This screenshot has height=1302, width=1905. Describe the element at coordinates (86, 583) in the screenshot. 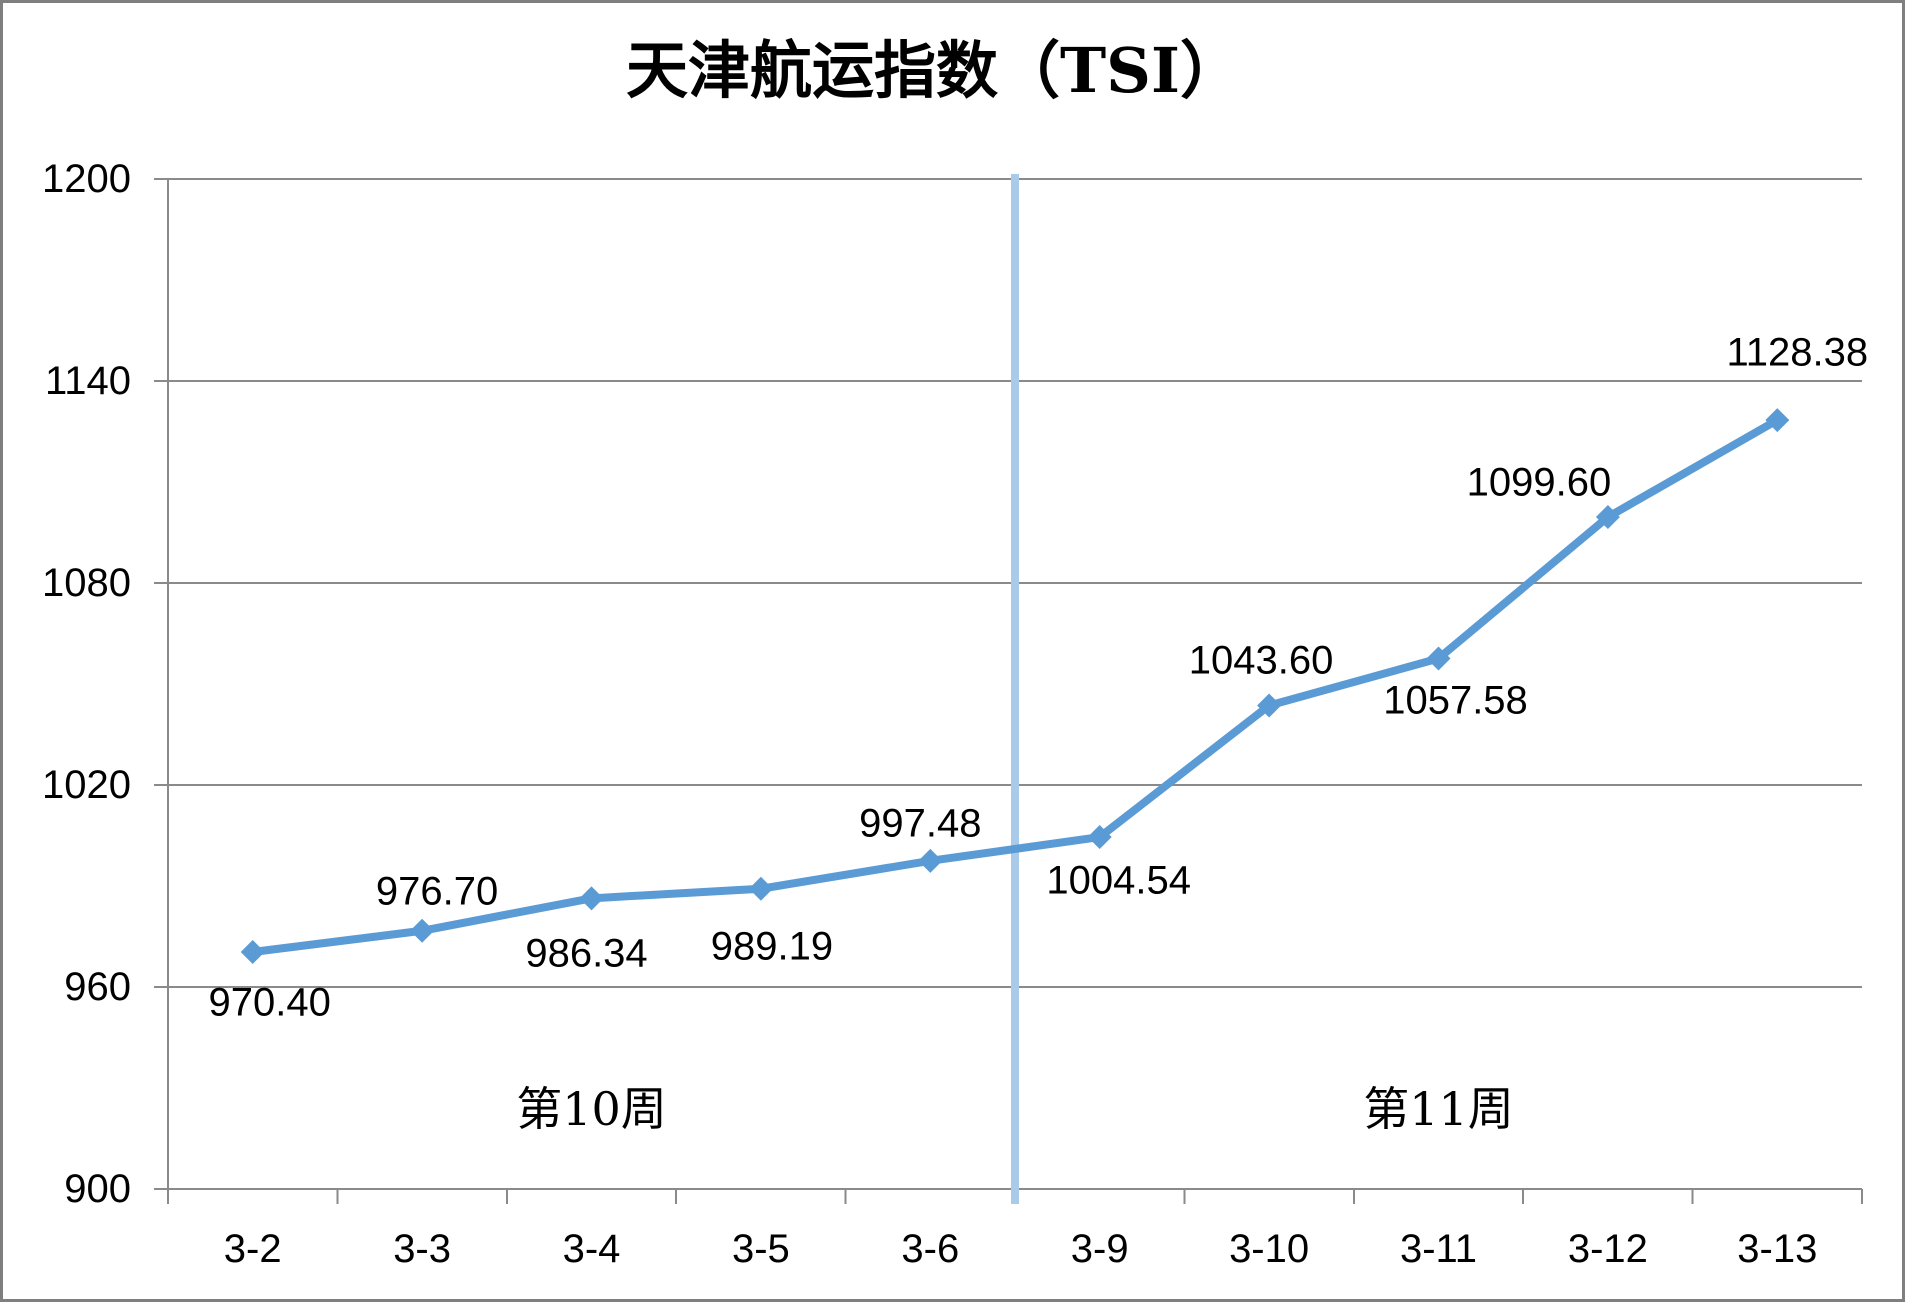

I see `y-axis-tick-label: 1080` at that location.